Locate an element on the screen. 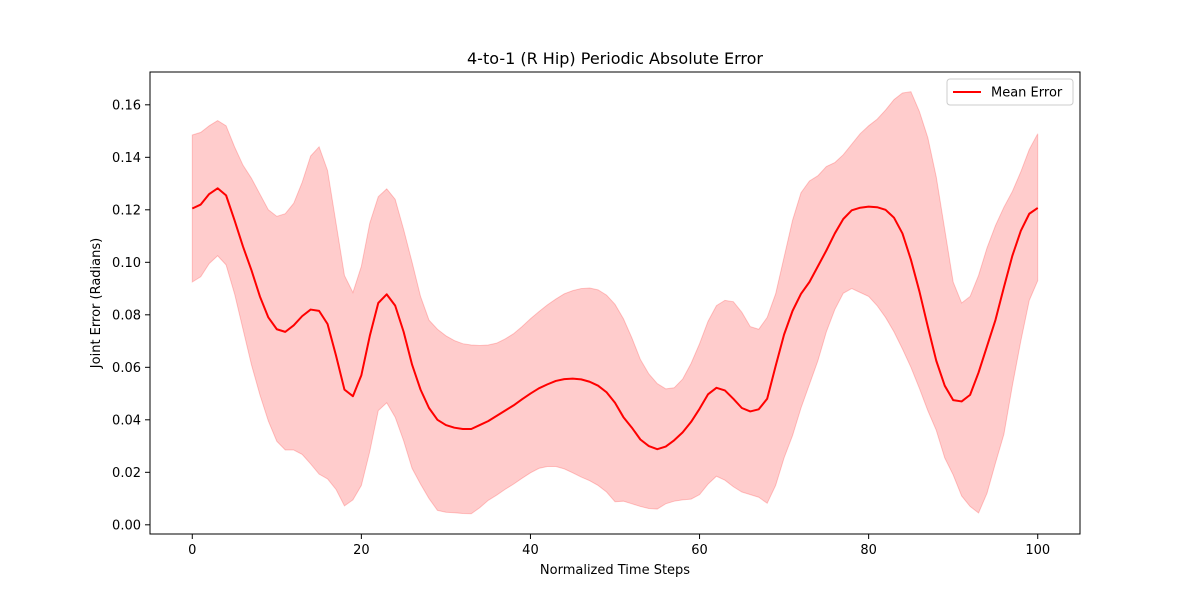 The width and height of the screenshot is (1200, 600). x-axis: 0 20 40 60 80 100 is located at coordinates (619, 546).